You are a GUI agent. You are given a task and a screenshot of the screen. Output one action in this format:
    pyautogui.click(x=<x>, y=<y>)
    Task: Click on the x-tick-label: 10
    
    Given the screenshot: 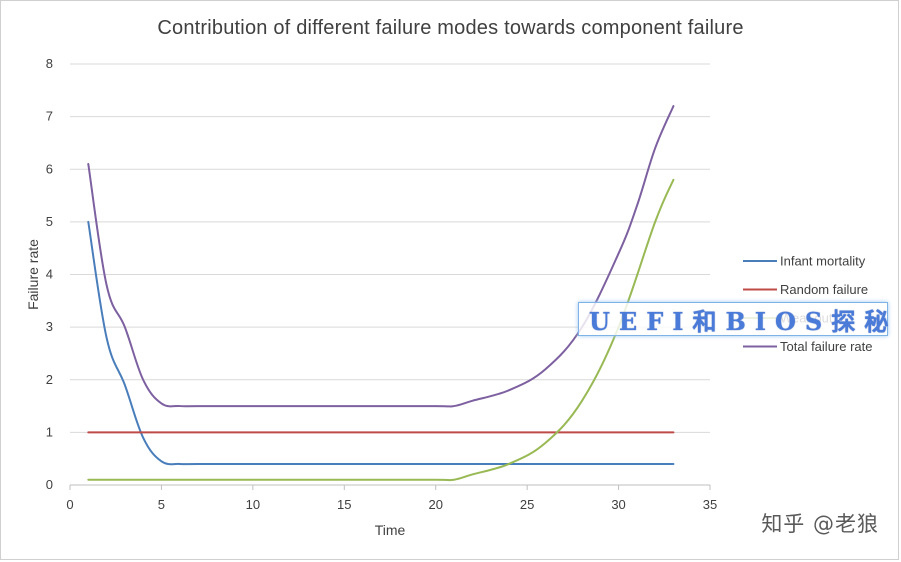 What is the action you would take?
    pyautogui.click(x=253, y=504)
    